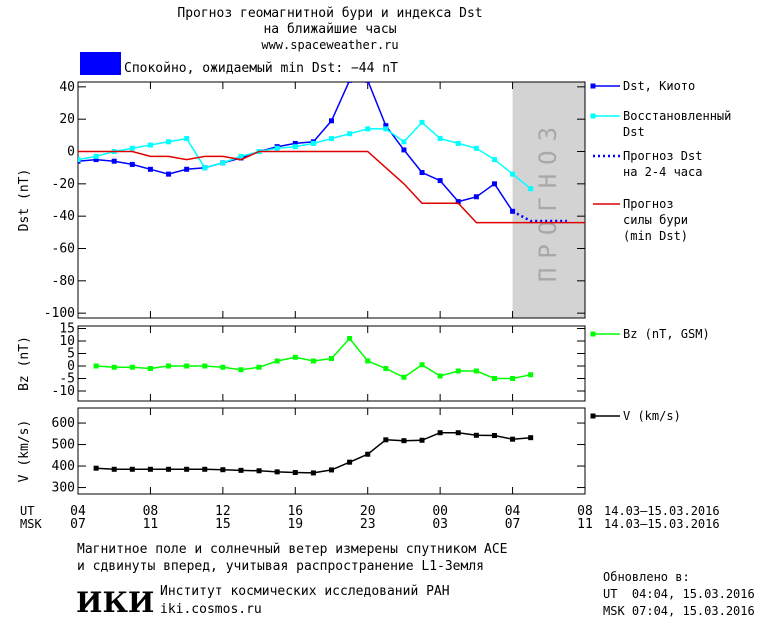  Describe the element at coordinates (223, 511) in the screenshot. I see `x-tick-label: 12` at that location.